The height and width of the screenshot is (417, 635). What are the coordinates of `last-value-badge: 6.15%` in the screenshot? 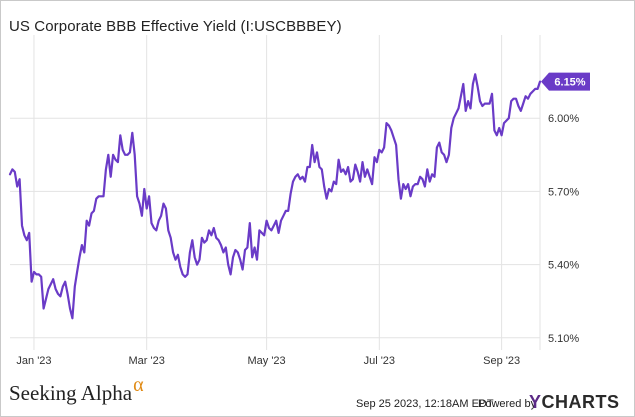 It's located at (565, 81).